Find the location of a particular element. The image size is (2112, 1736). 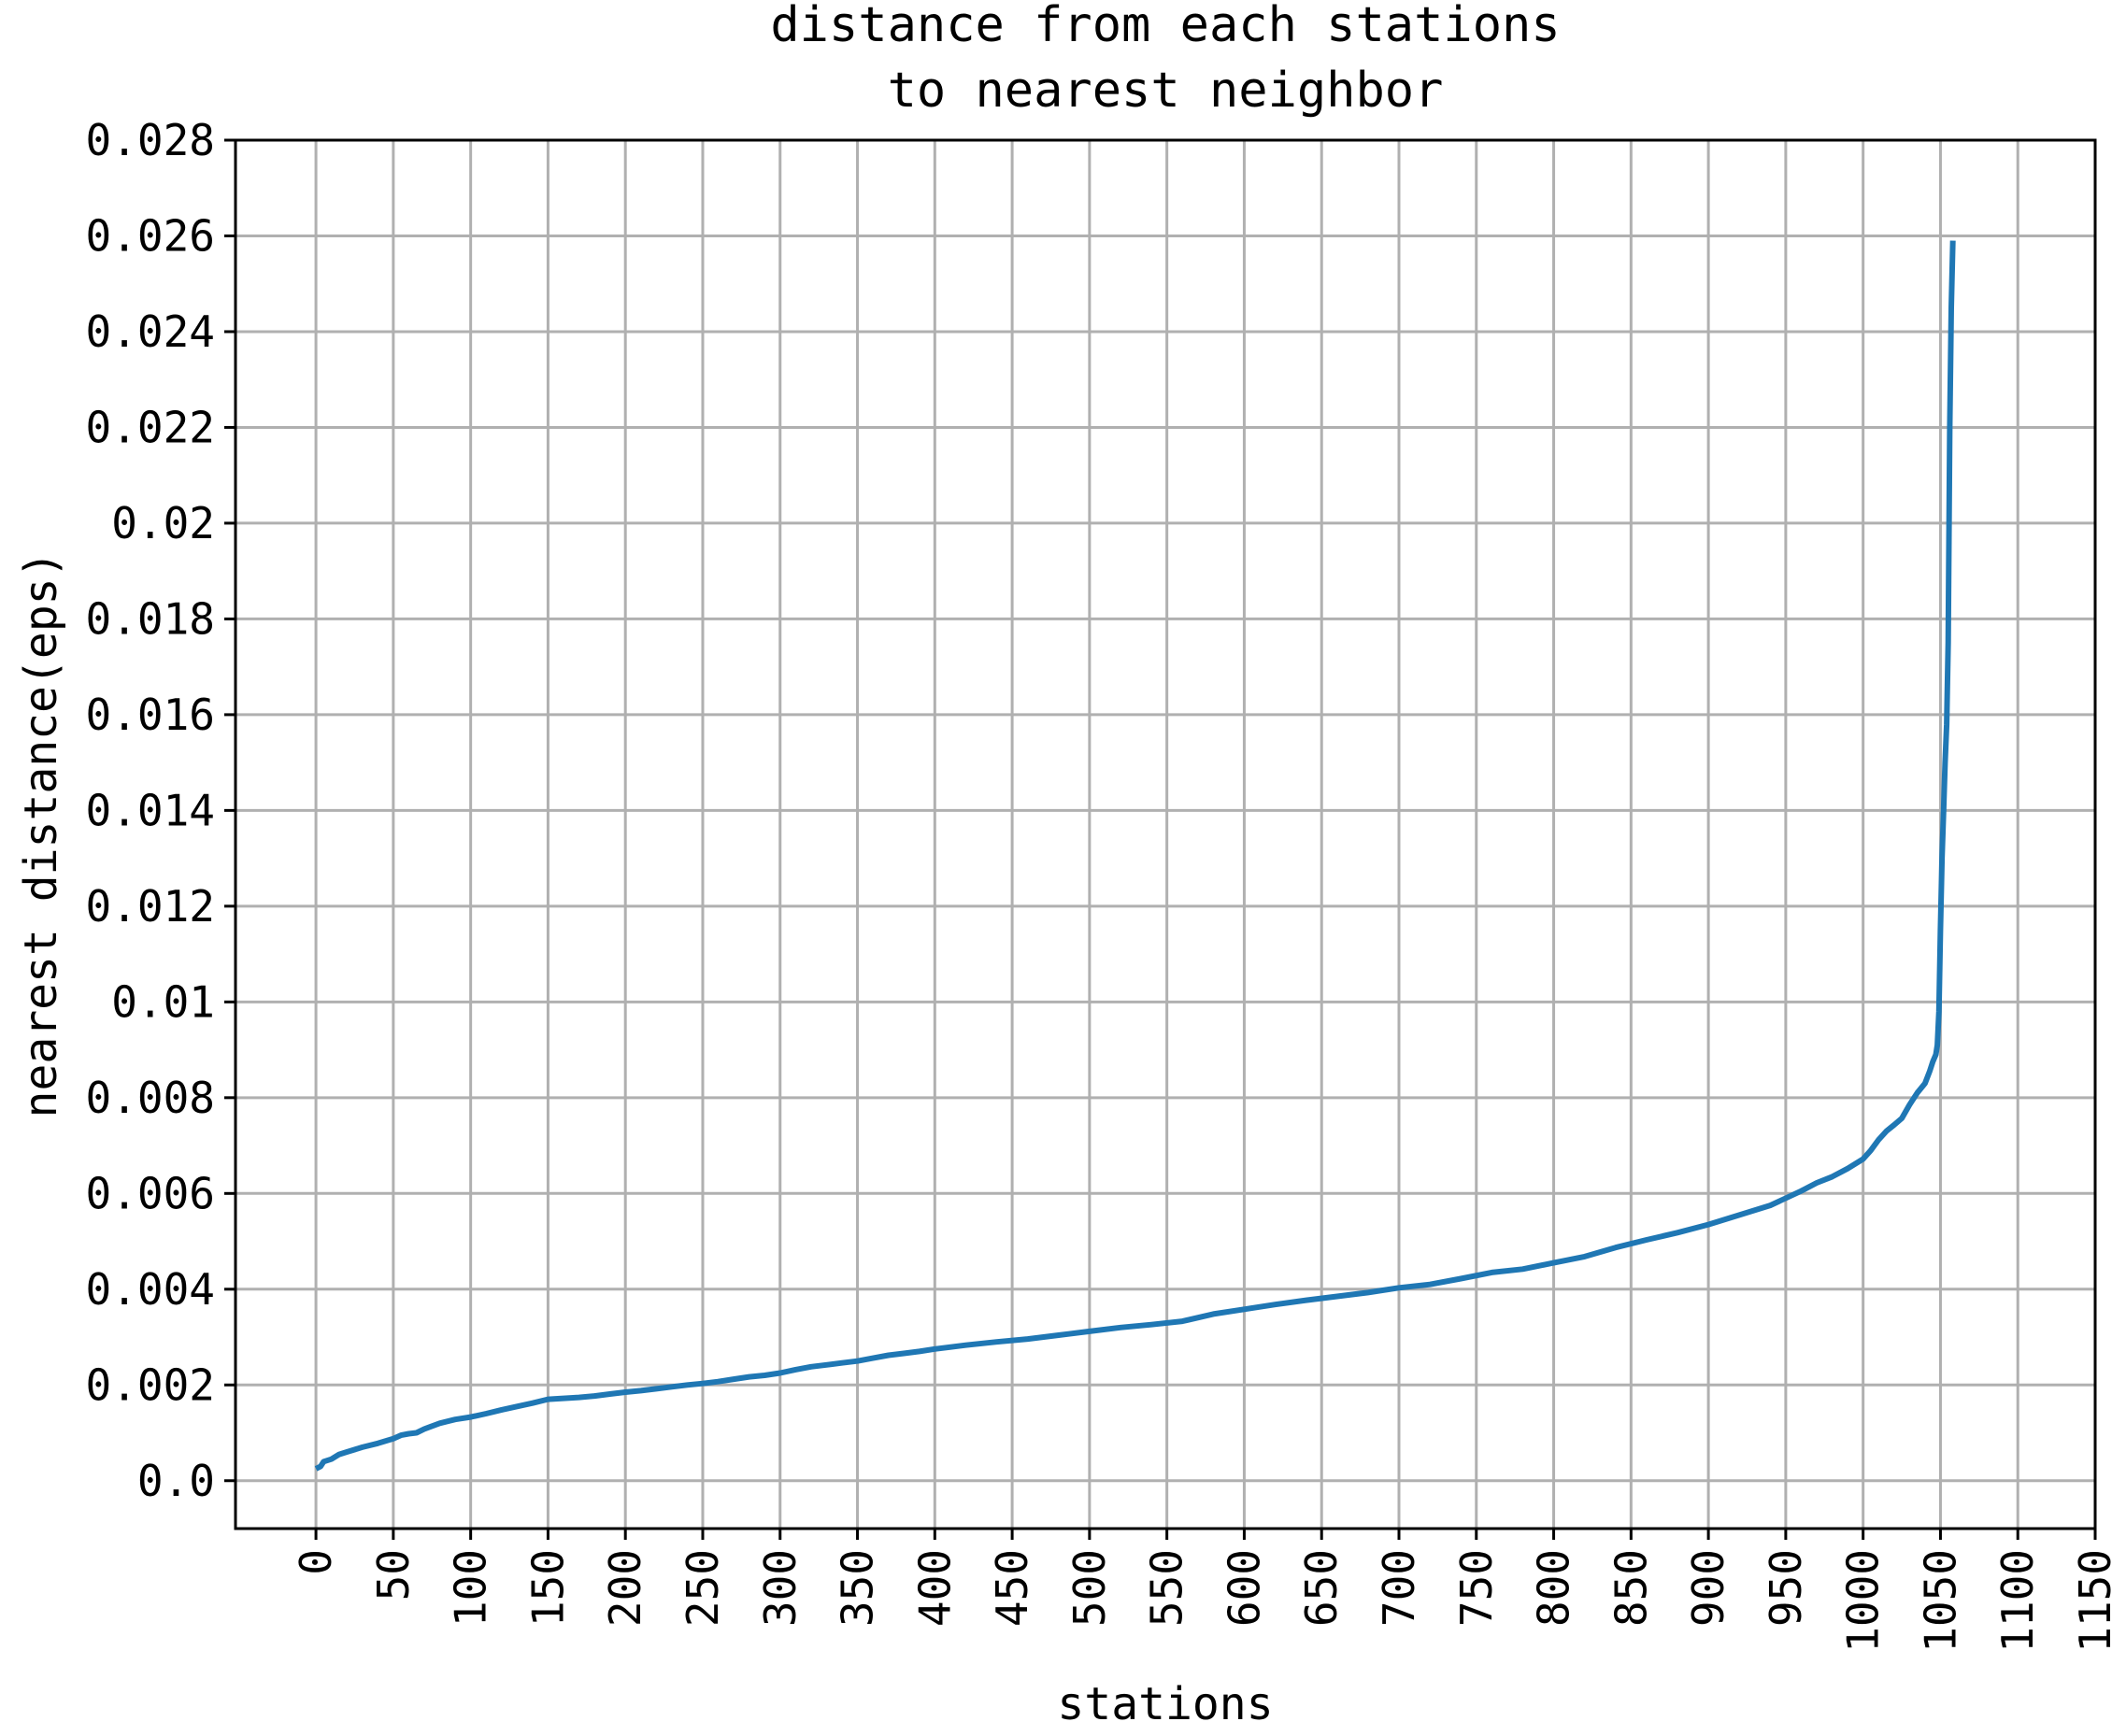

x-tick-label: 100 is located at coordinates (471, 1588).